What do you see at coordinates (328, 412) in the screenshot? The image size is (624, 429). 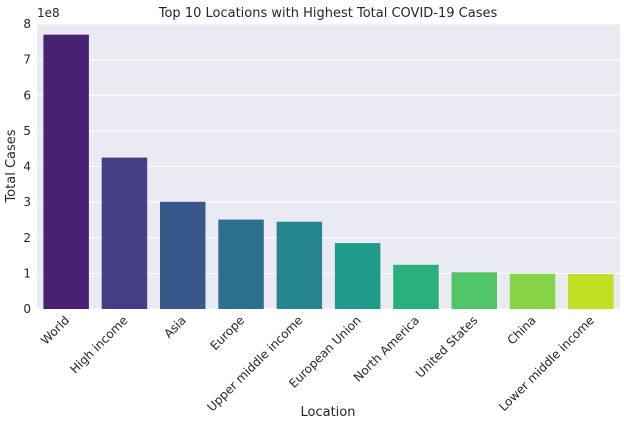 I see `x-axis-label: Location` at bounding box center [328, 412].